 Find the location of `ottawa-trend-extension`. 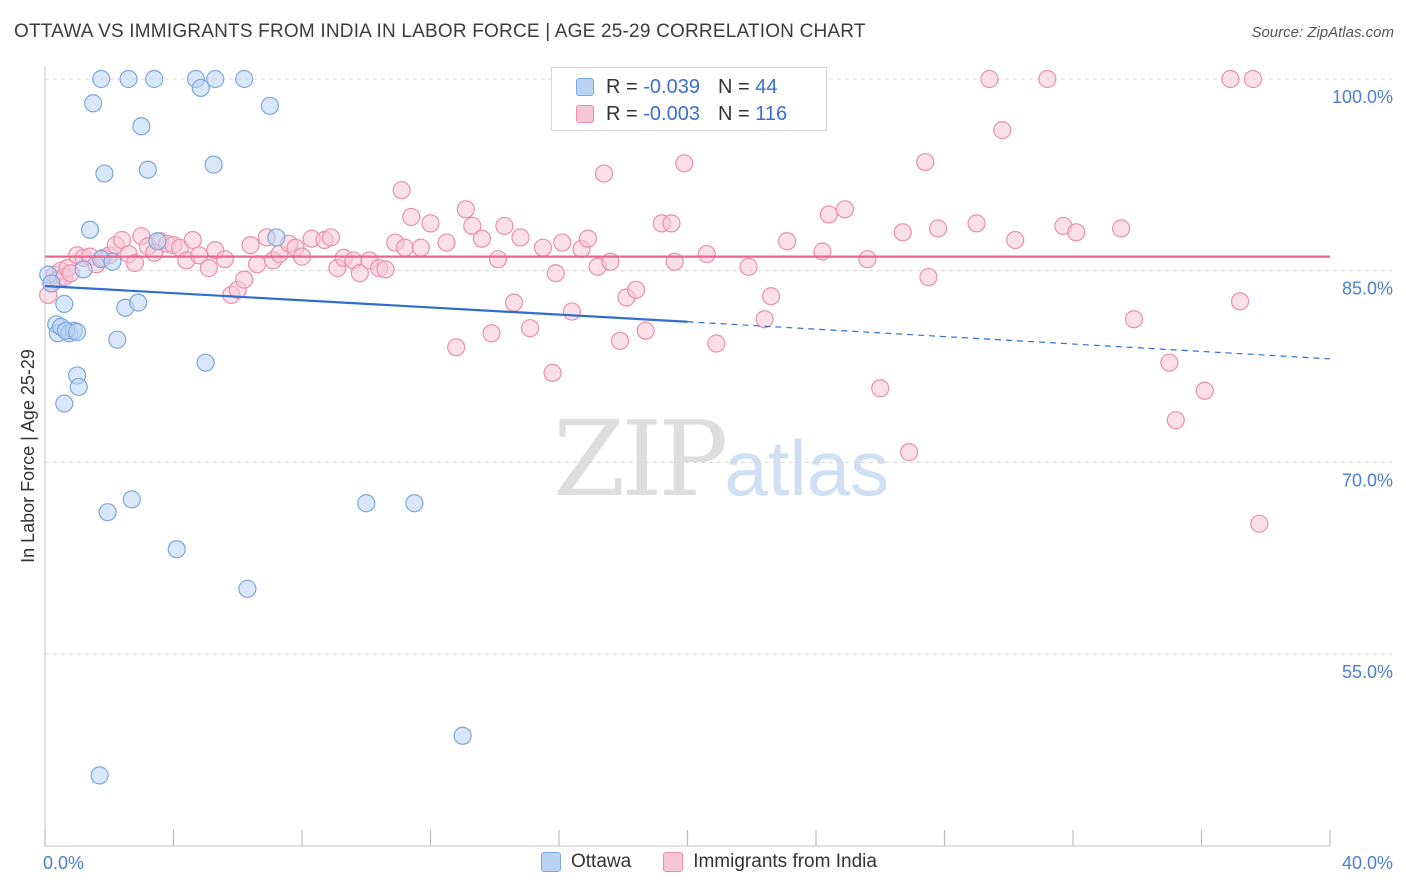

ottawa-trend-extension is located at coordinates (1009, 340).